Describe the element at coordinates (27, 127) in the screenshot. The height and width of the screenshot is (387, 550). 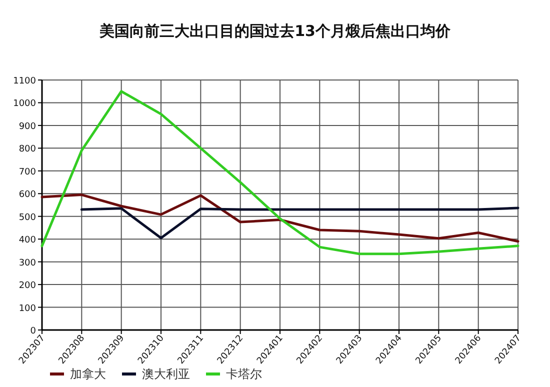
I see `y-tick-label: 900` at that location.